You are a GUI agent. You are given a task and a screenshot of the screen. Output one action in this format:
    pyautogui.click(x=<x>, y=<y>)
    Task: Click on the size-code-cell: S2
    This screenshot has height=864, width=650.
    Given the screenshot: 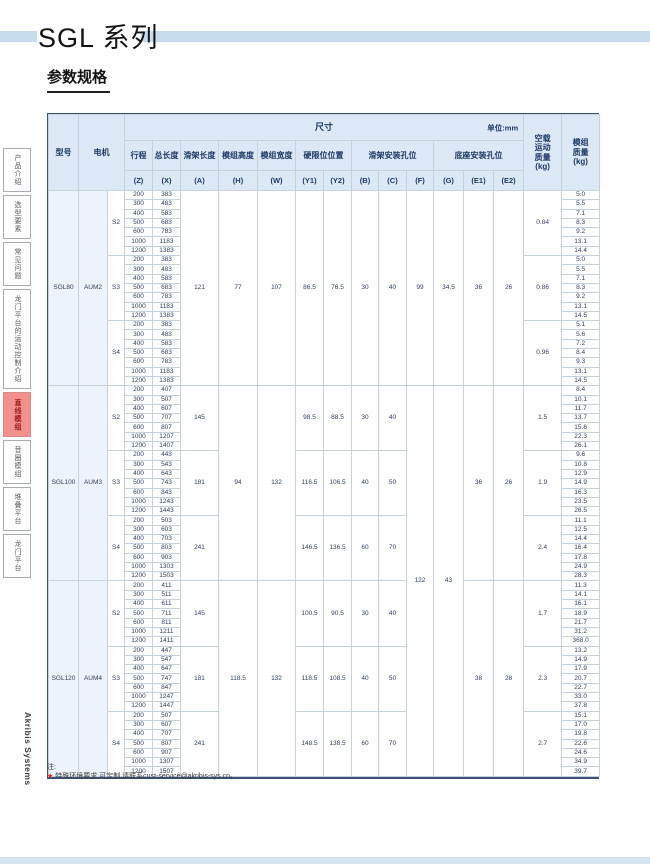 What is the action you would take?
    pyautogui.click(x=116, y=418)
    